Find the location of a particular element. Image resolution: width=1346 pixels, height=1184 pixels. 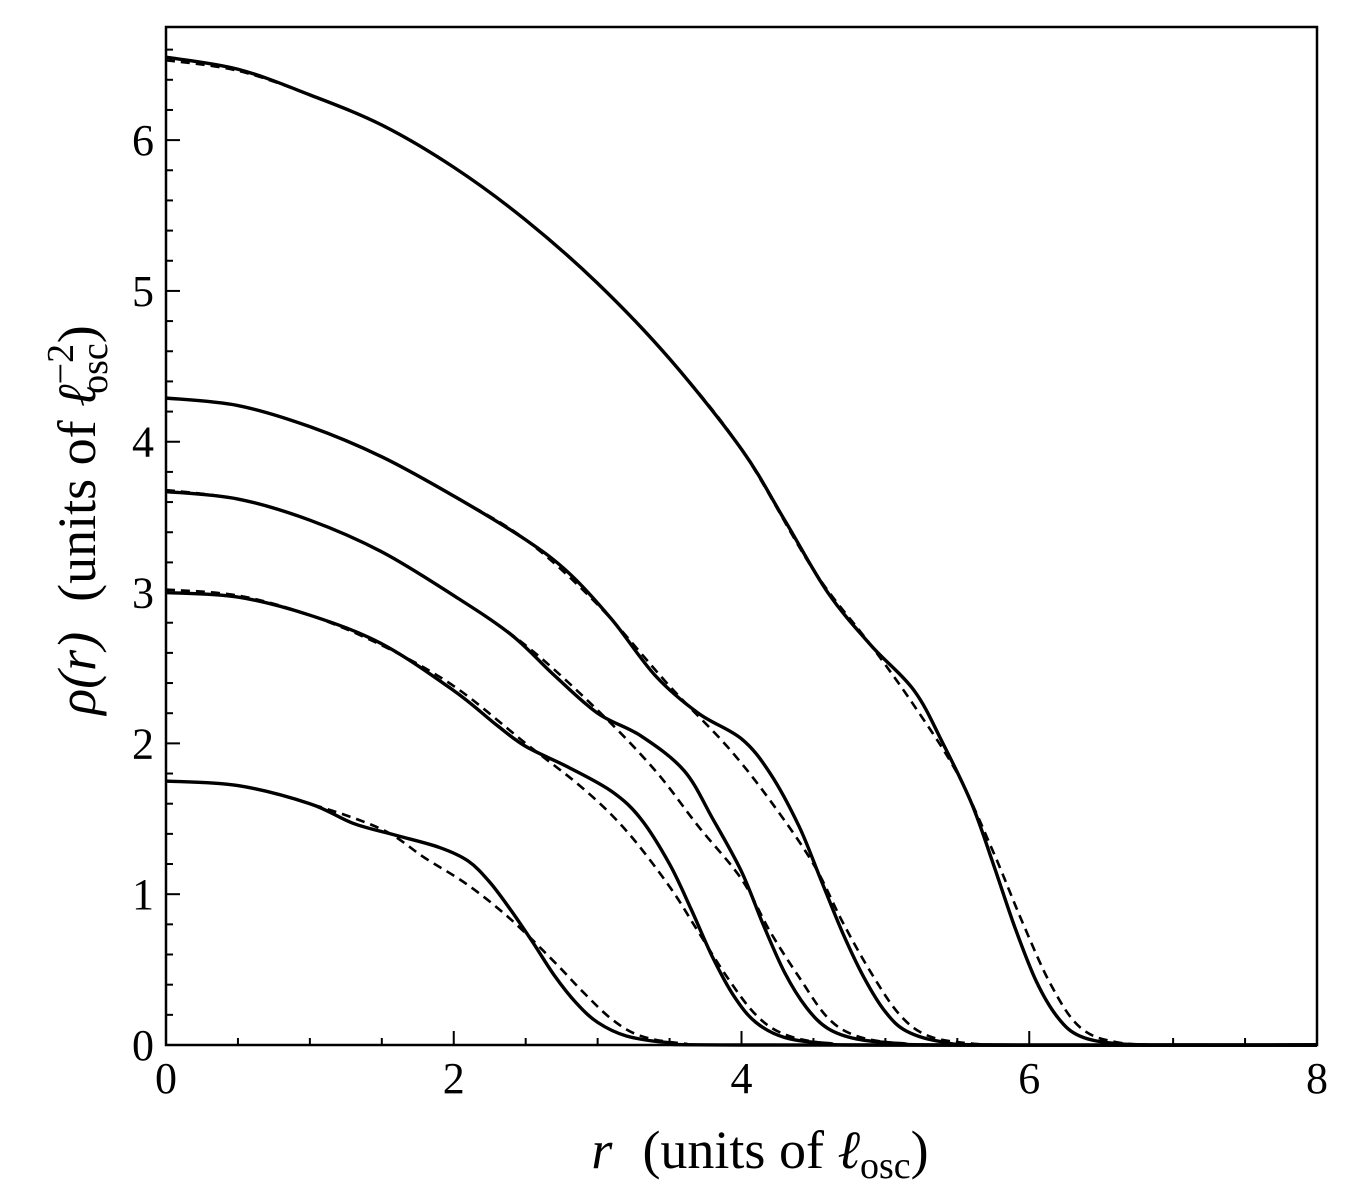

y-tick-label: 1 is located at coordinates (143, 894).